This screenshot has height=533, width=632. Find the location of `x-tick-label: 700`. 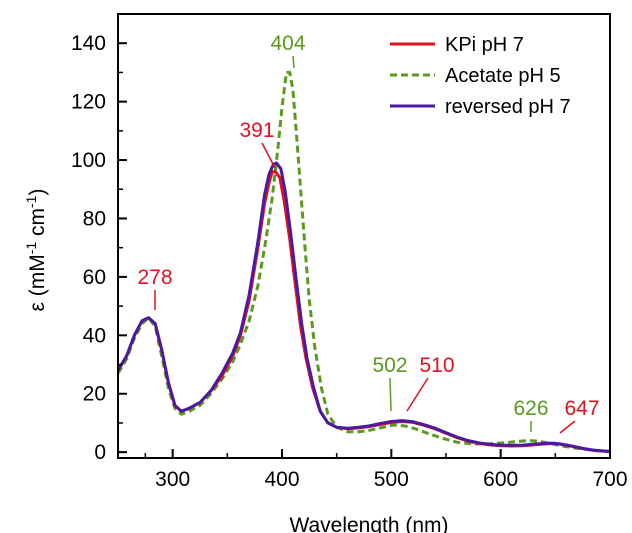

x-tick-label: 700 is located at coordinates (609, 479).